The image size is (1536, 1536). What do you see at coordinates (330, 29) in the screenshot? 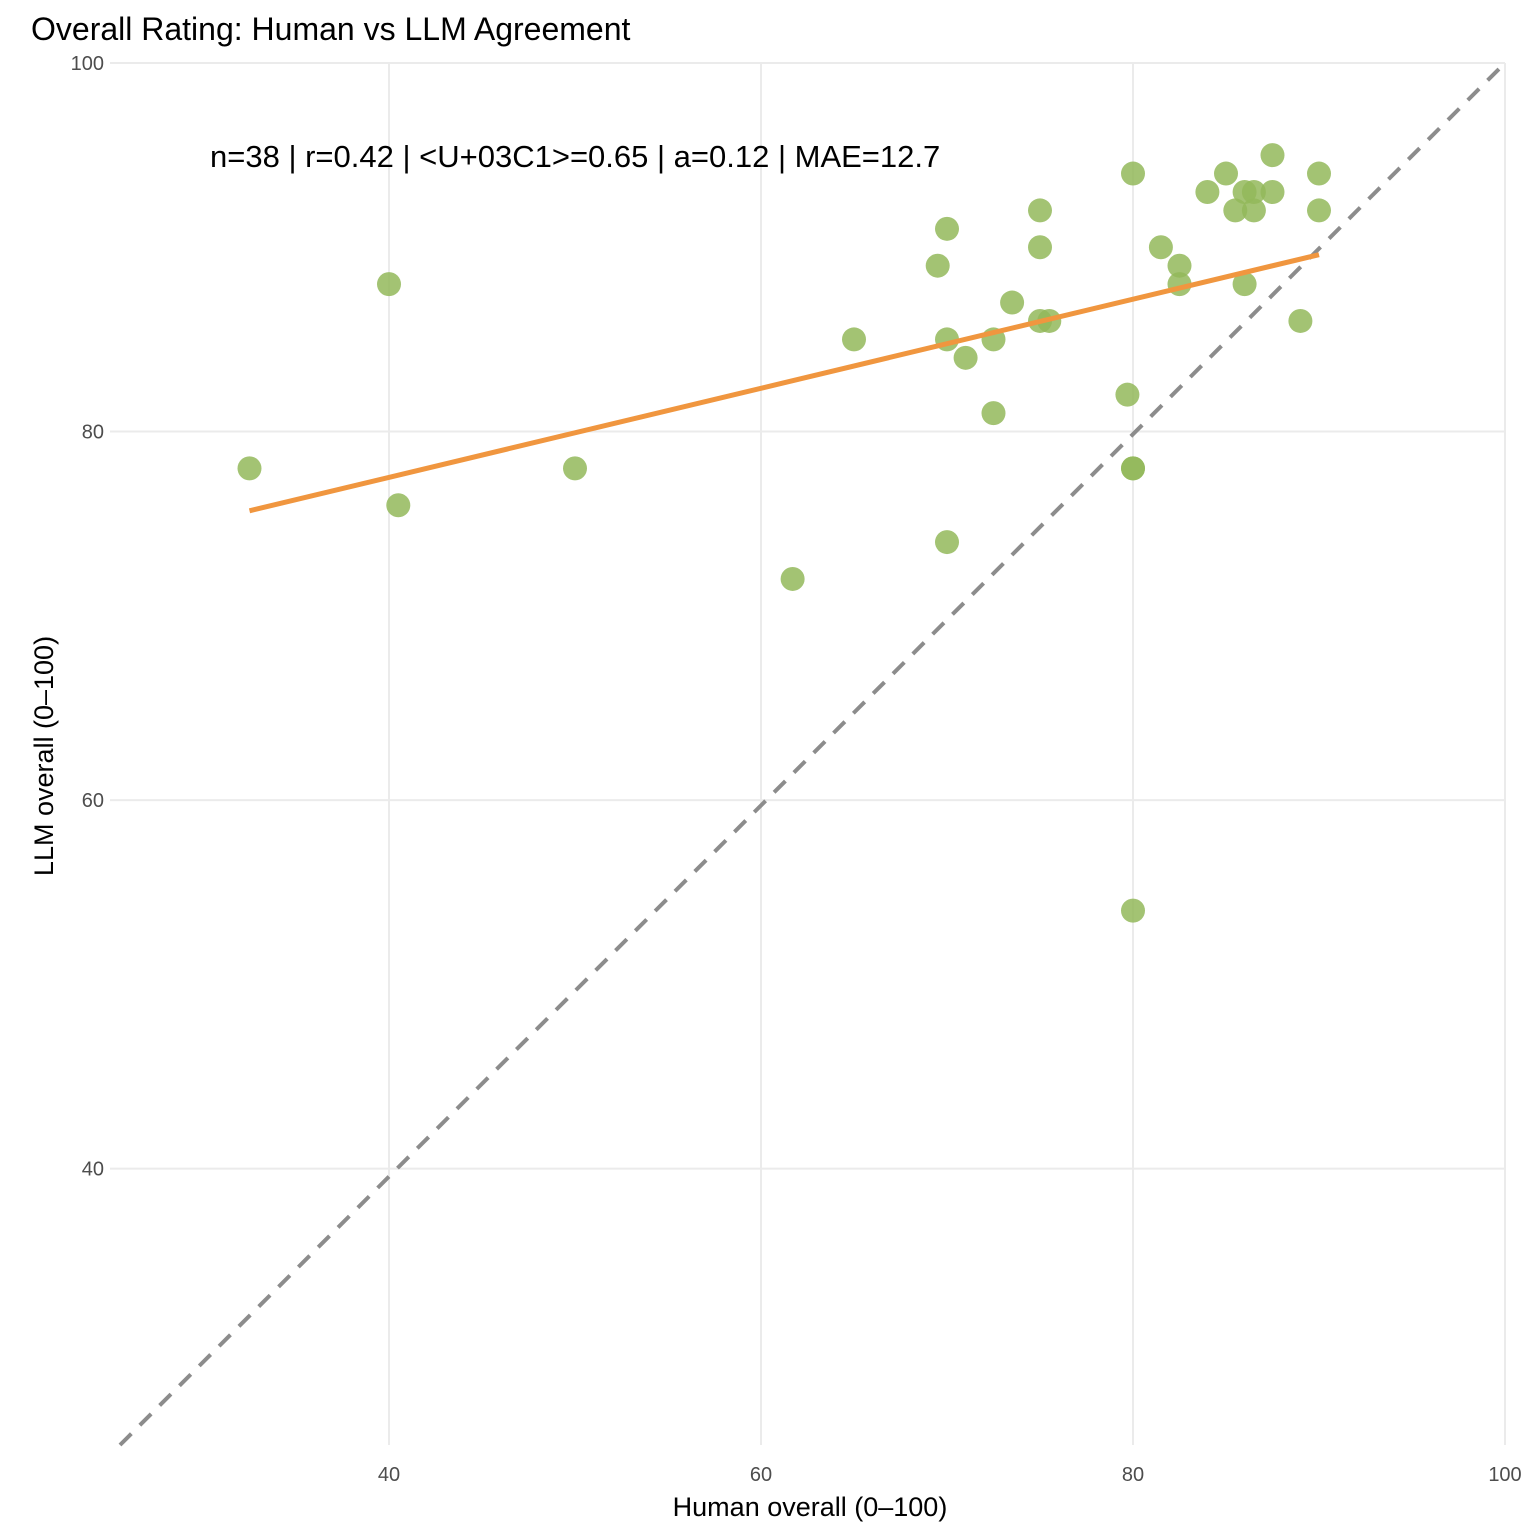
I see `chart-title: Overall Rating: Human vs LLM Agreement` at bounding box center [330, 29].